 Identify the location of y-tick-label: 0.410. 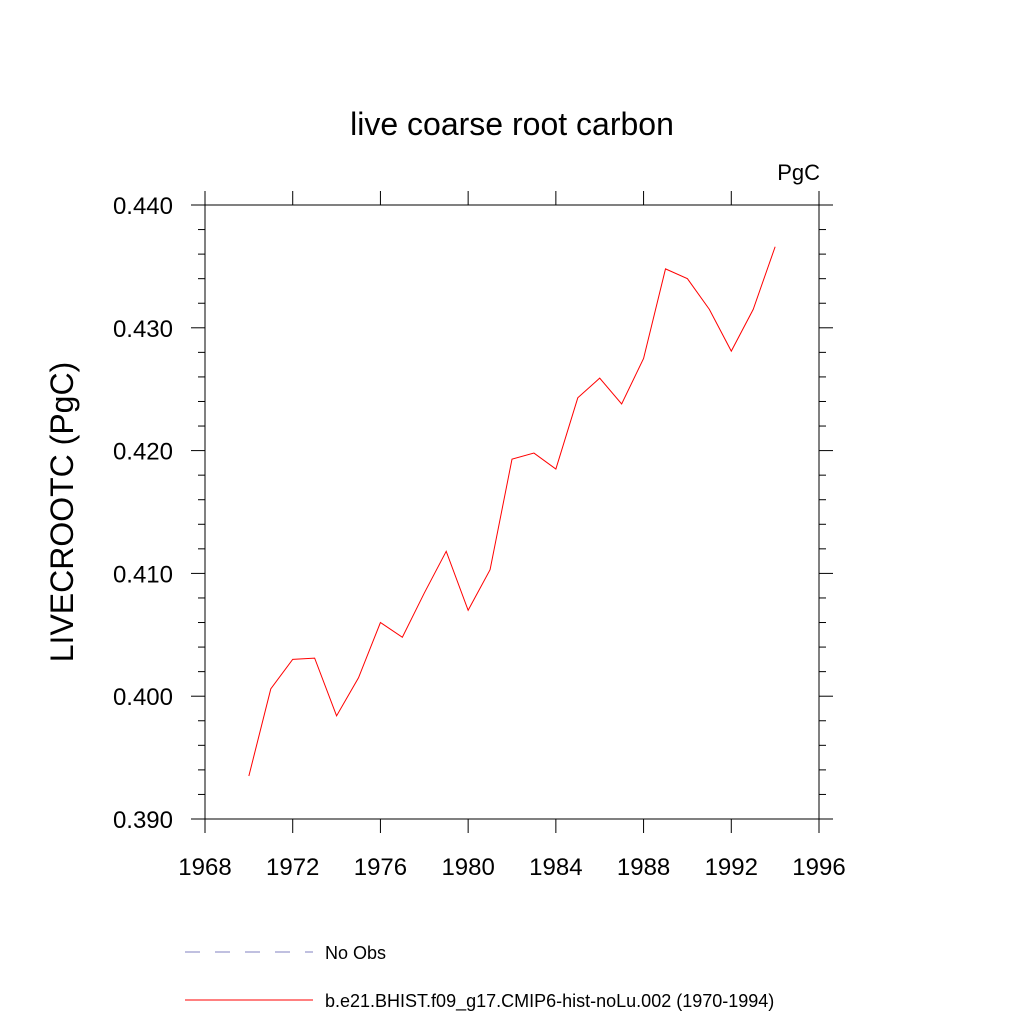
(143, 574).